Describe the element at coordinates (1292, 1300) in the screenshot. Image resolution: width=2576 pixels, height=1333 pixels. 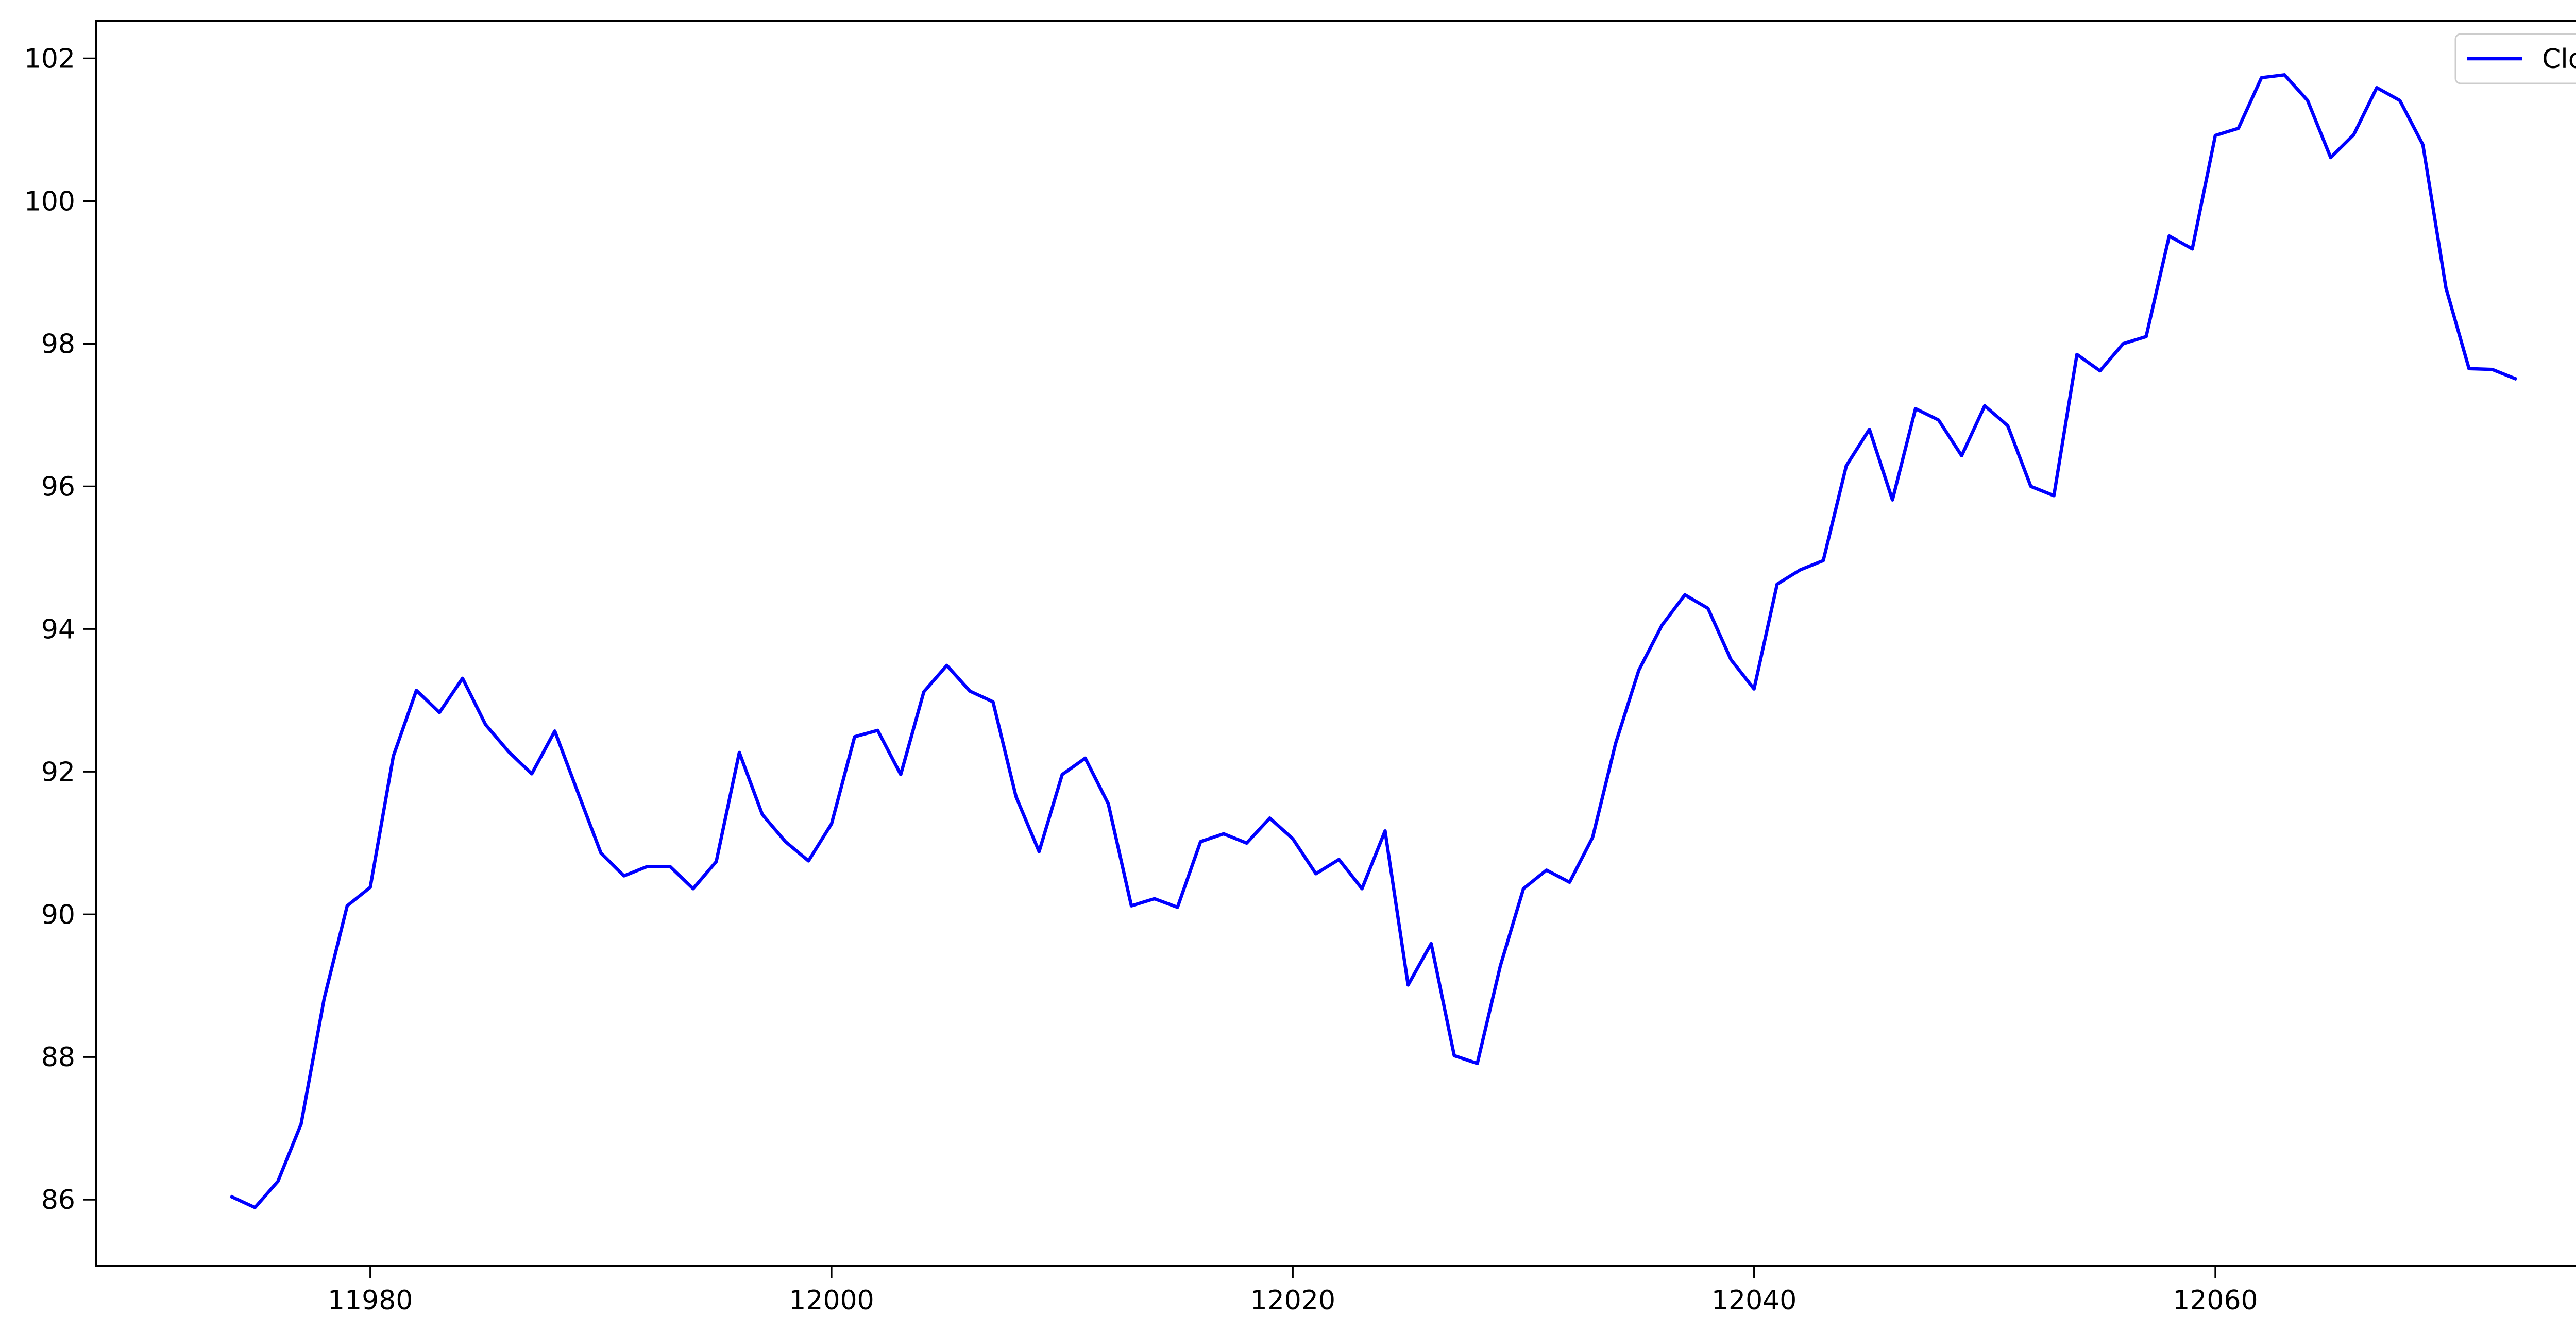
I see `x-tick-label: 12020` at that location.